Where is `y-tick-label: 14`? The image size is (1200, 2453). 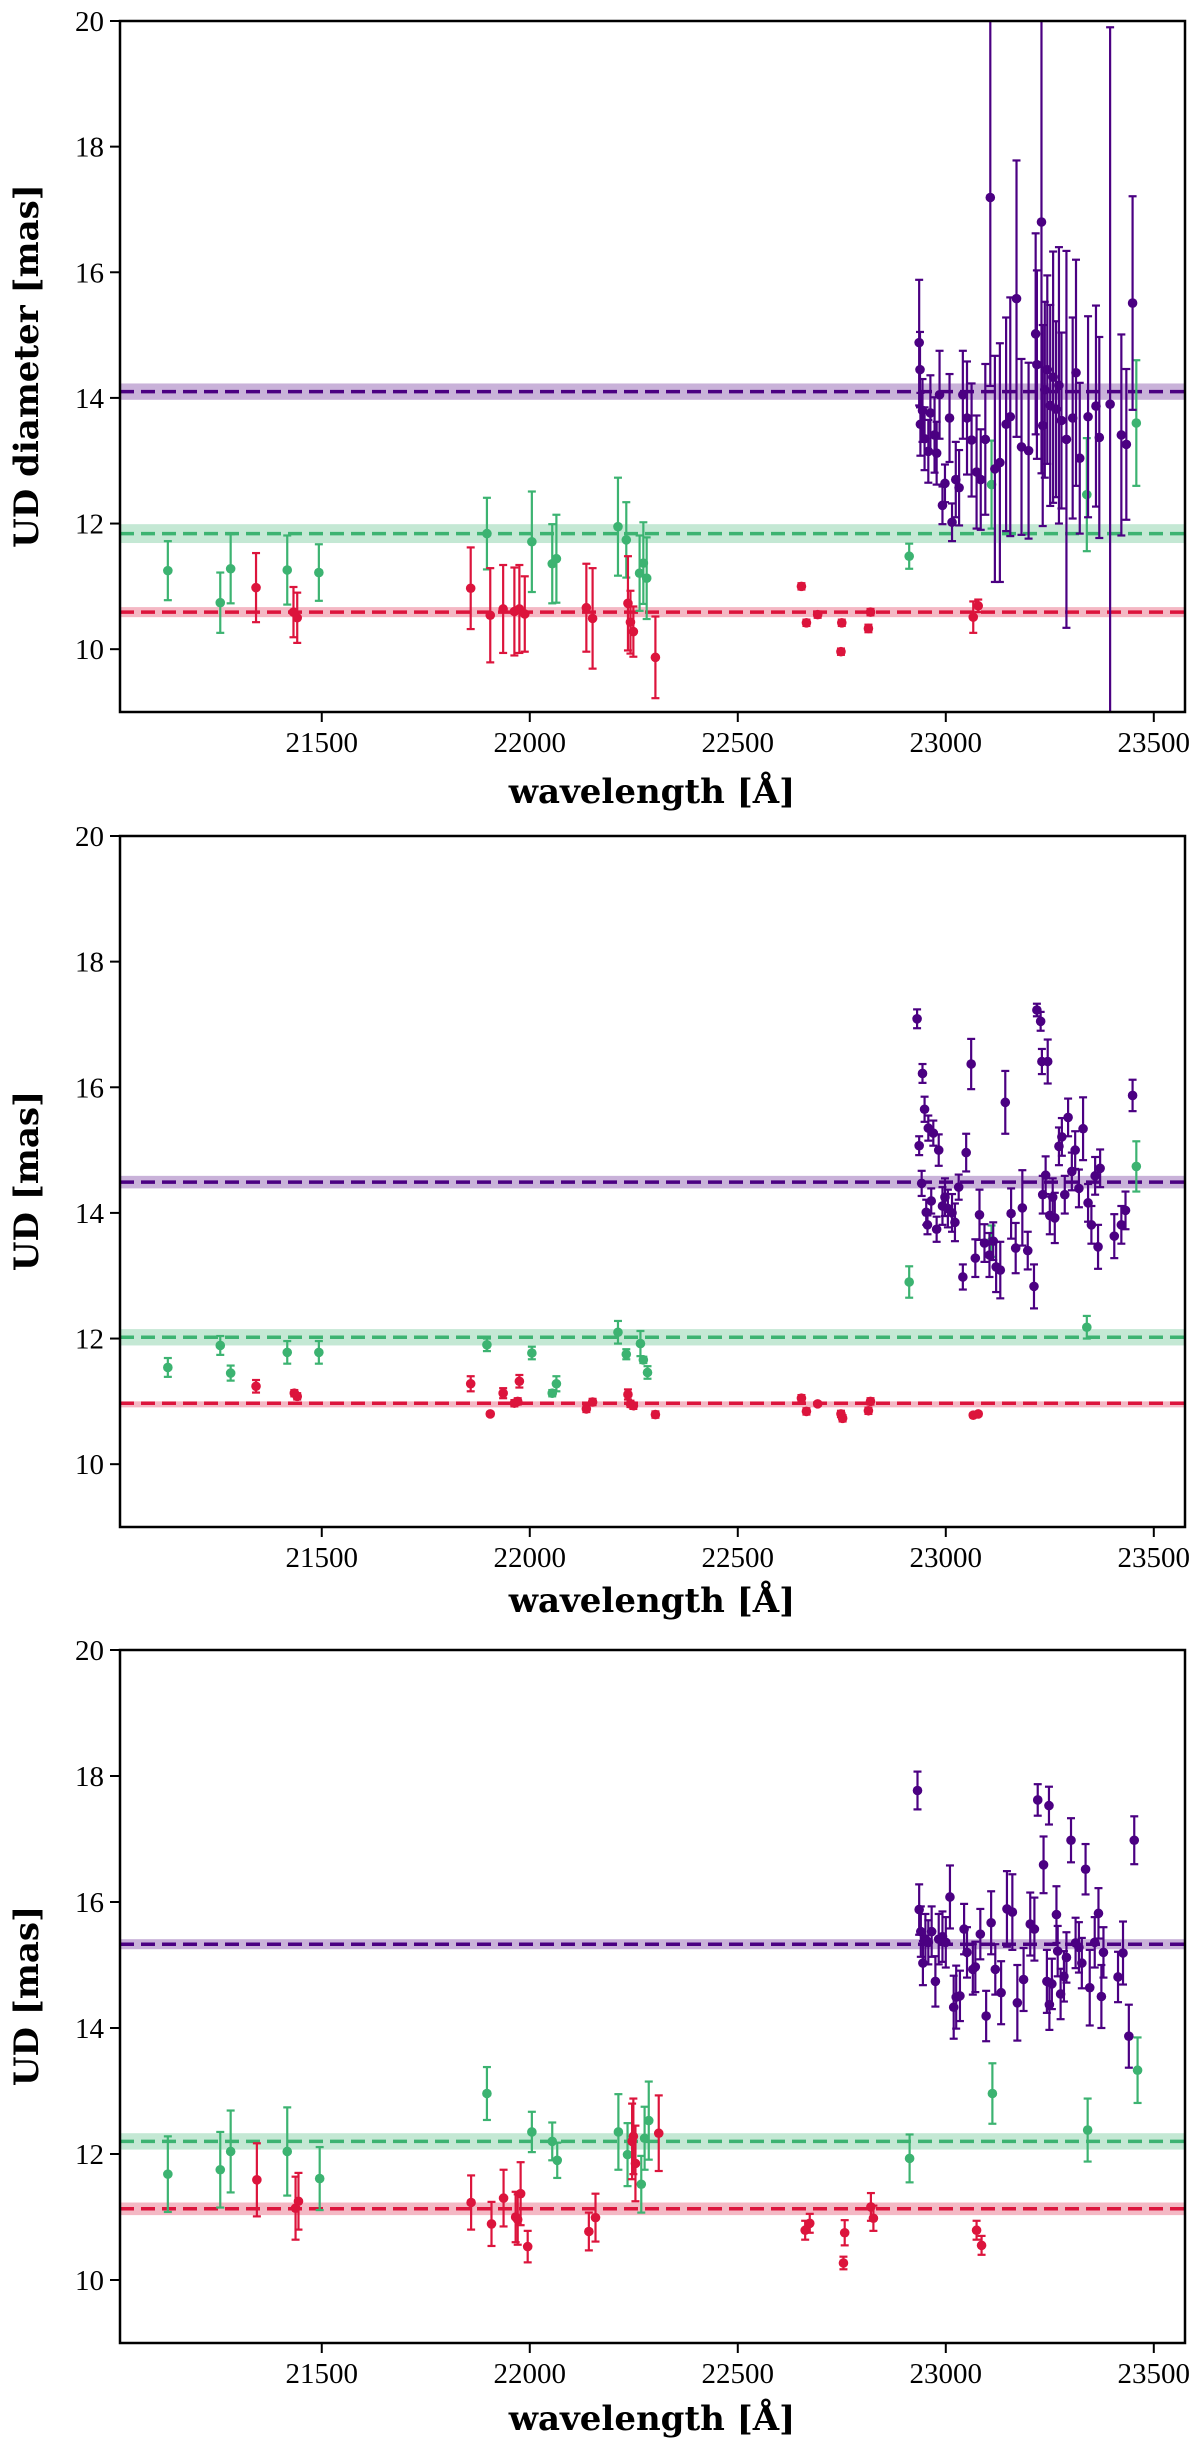 y-tick-label: 14 is located at coordinates (90, 399).